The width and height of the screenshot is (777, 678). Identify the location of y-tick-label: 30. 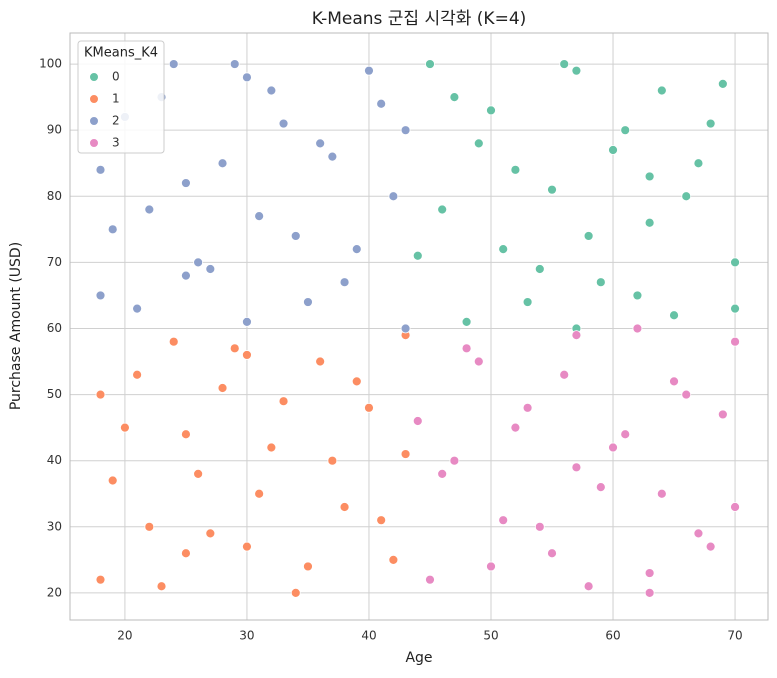
(54, 526).